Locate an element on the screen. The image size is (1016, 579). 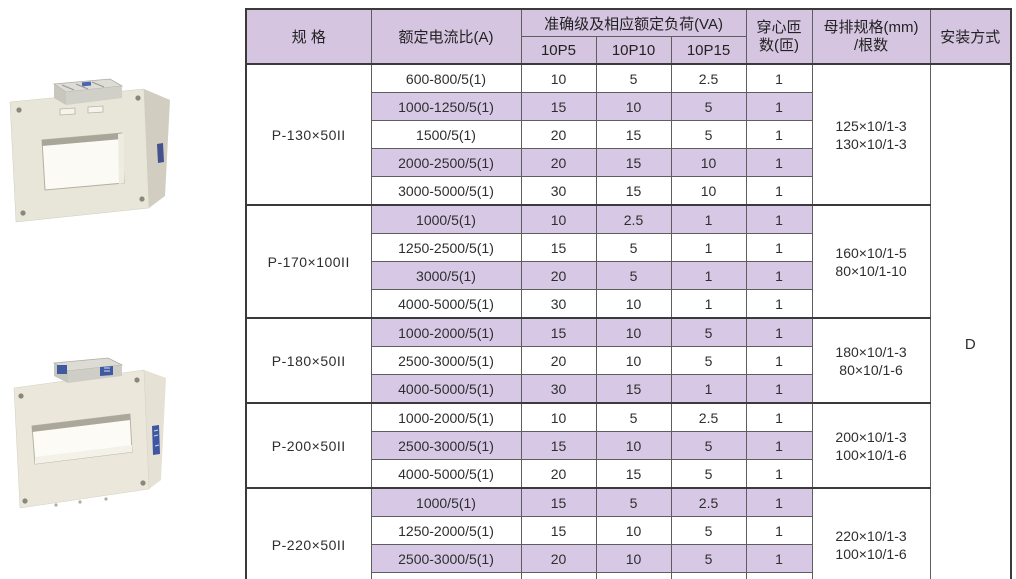
ratio-cell: 4000-6300/5(1) is located at coordinates (446, 575).